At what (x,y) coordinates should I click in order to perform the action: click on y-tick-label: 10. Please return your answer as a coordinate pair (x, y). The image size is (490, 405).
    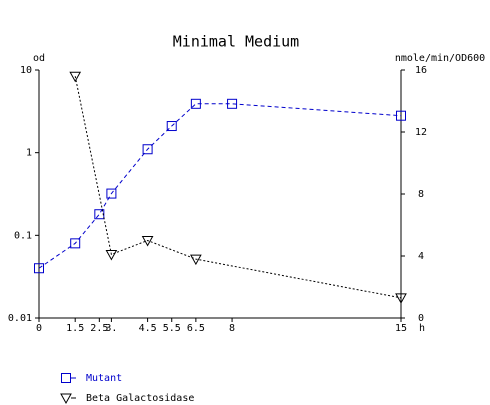
    Looking at the image, I should click on (26, 70).